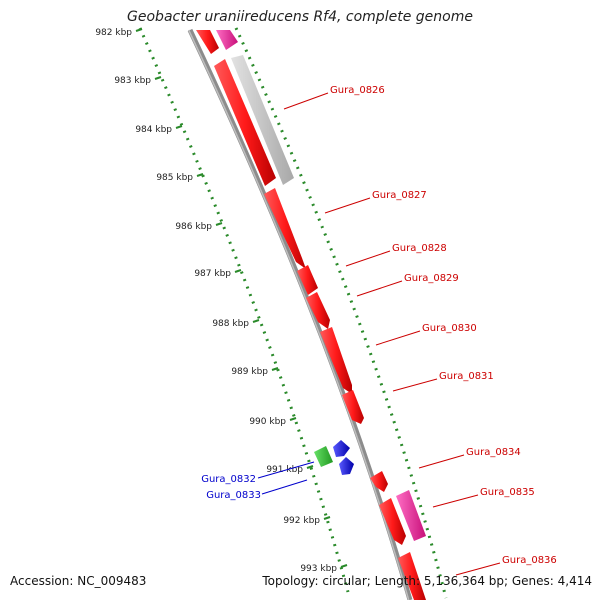 The height and width of the screenshot is (600, 600). I want to click on gene-arrow-gura-0835-pink, so click(411, 515).